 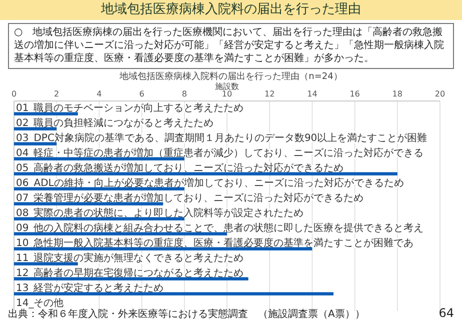 I want to click on x-tick-label: 2, so click(x=57, y=93).